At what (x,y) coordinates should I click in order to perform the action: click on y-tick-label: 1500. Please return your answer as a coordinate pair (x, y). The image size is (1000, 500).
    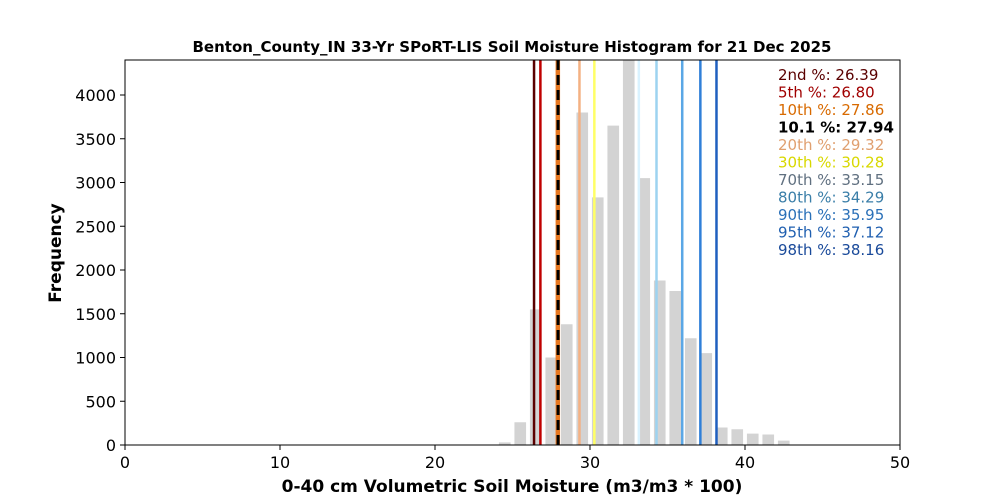
    Looking at the image, I should click on (95, 314).